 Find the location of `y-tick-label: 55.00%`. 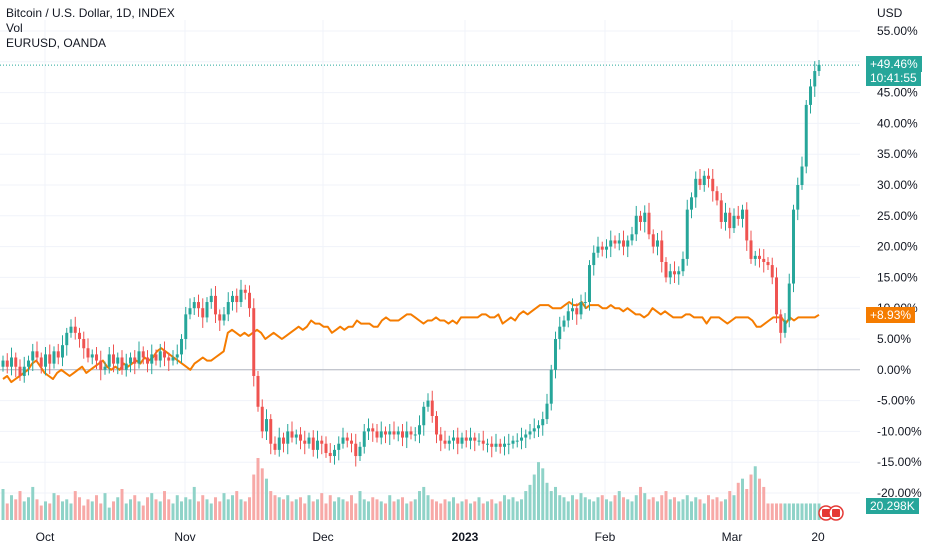

y-tick-label: 55.00% is located at coordinates (897, 31).